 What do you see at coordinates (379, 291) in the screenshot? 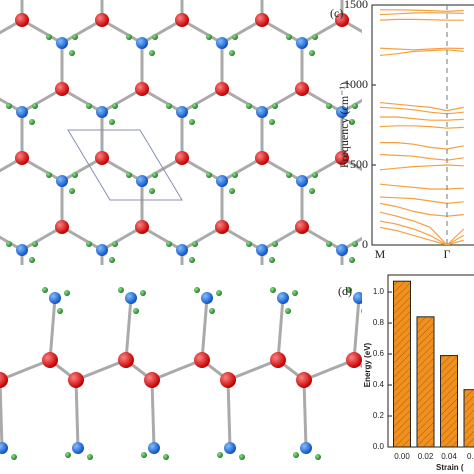
I see `y-tick-label: 1.0` at bounding box center [379, 291].